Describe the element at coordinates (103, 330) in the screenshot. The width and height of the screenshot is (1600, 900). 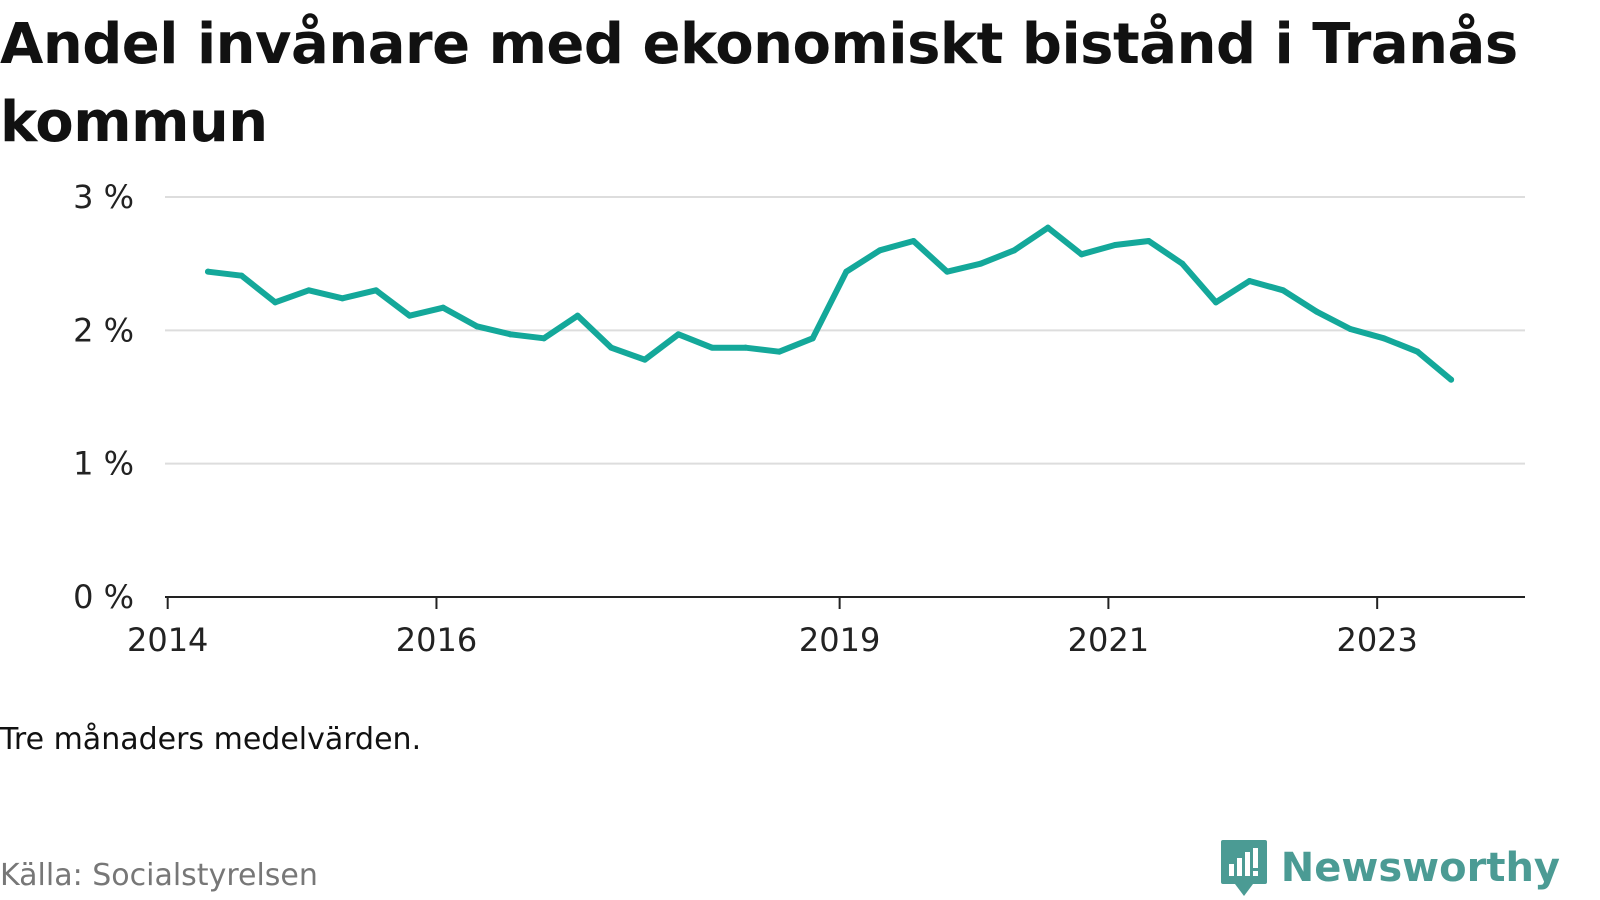
I see `y-tick-label: 2 %` at that location.